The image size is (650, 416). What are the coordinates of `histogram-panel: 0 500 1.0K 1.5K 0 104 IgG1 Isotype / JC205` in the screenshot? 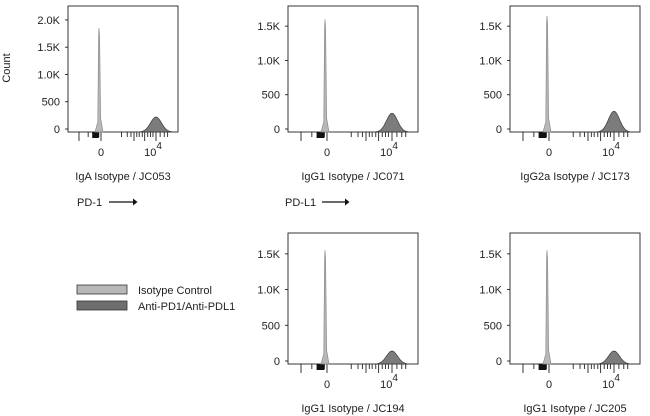 It's located at (560, 323).